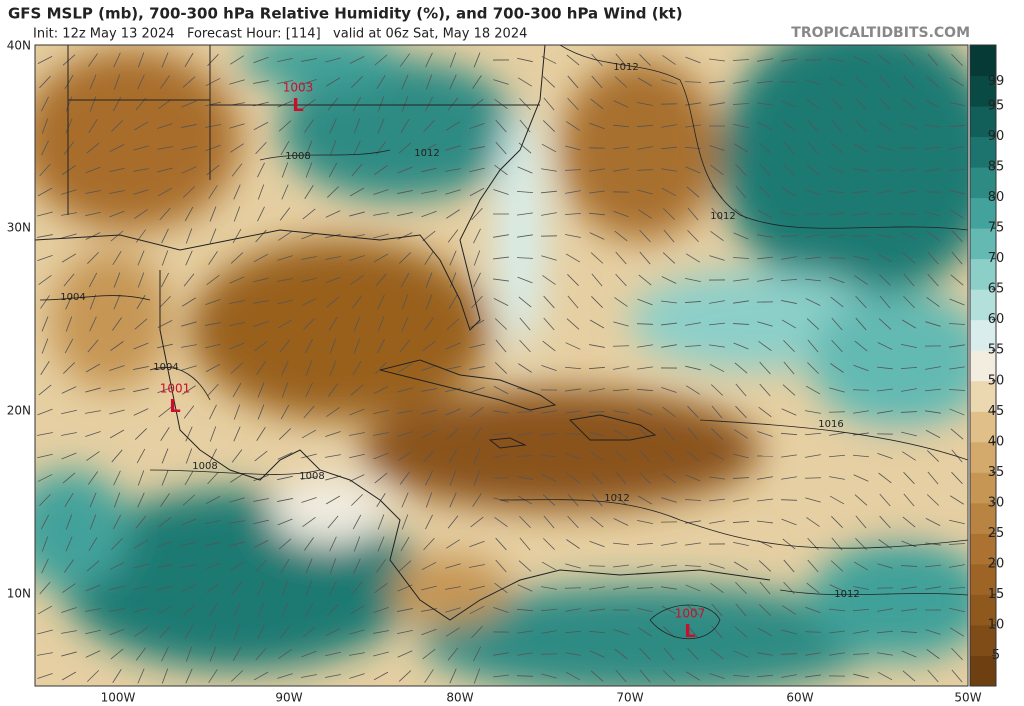  I want to click on low-symbol: L, so click(689, 631).